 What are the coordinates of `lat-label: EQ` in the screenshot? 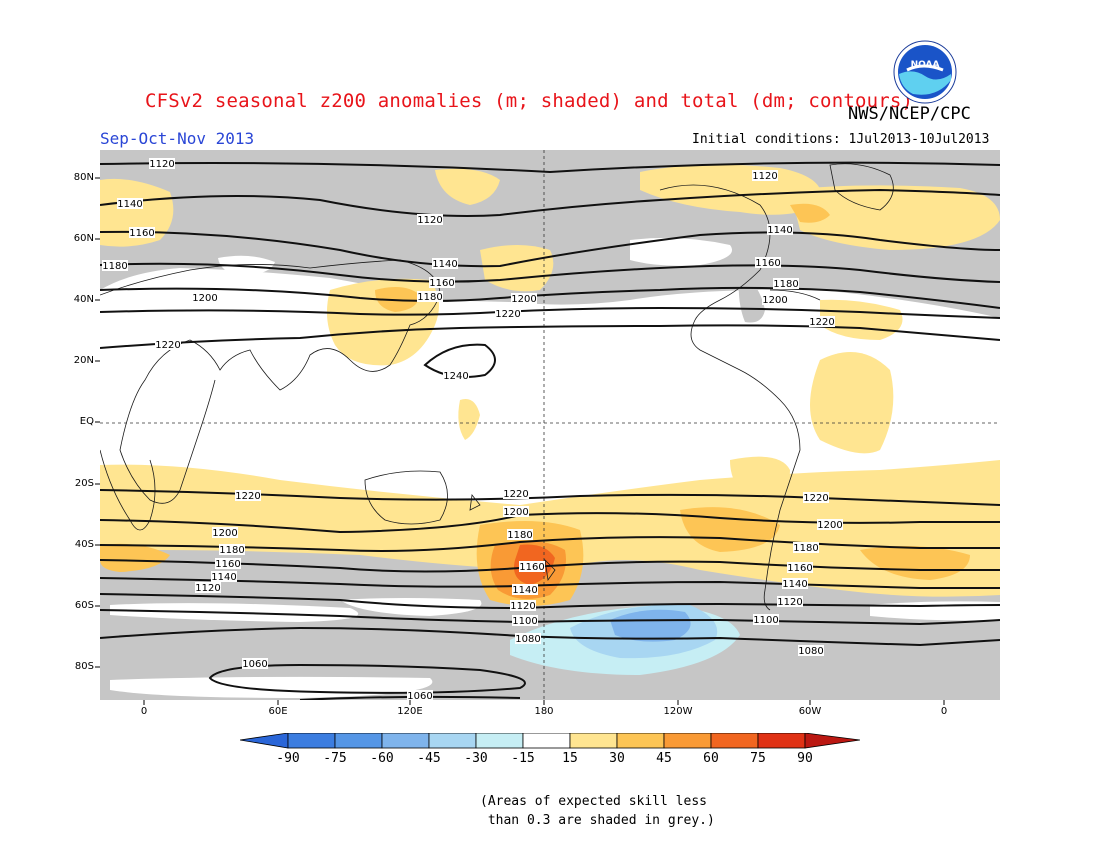 It's located at (86, 421).